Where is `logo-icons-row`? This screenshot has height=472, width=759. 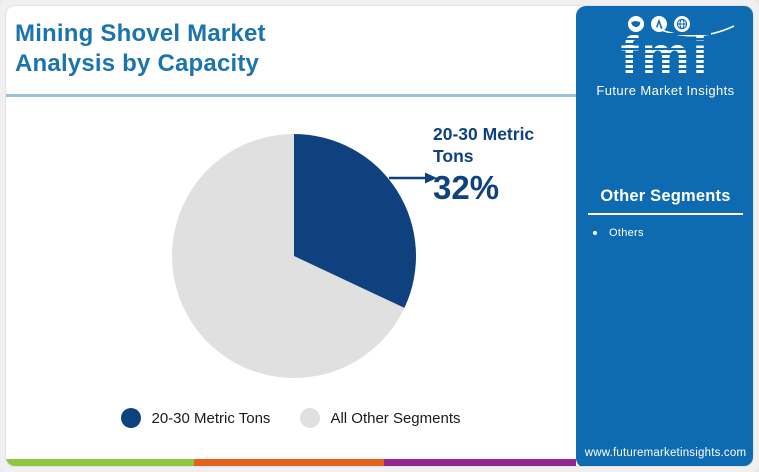 logo-icons-row is located at coordinates (681, 25).